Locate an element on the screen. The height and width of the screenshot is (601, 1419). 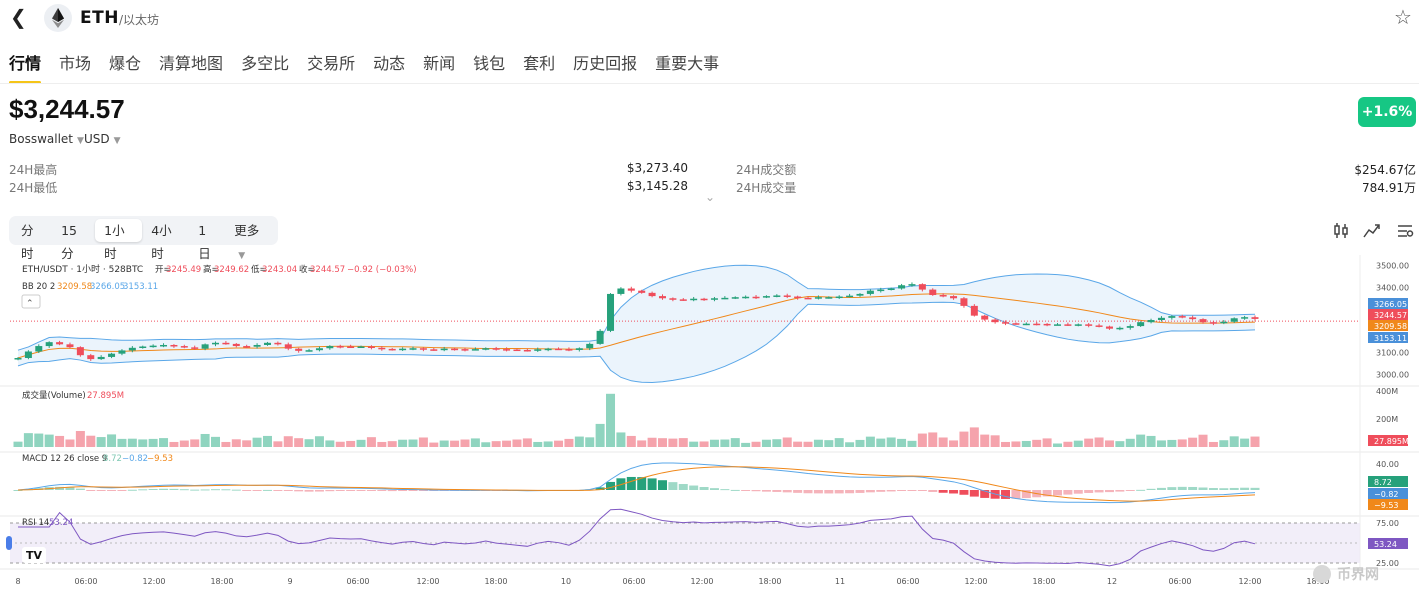
watermark-logo is located at coordinates (1322, 574).